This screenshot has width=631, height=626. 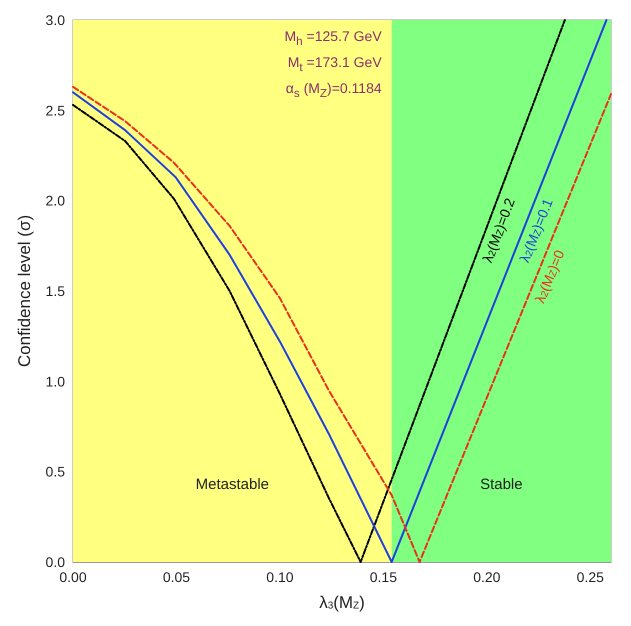 I want to click on y-tick-label: 0.0, so click(x=56, y=562).